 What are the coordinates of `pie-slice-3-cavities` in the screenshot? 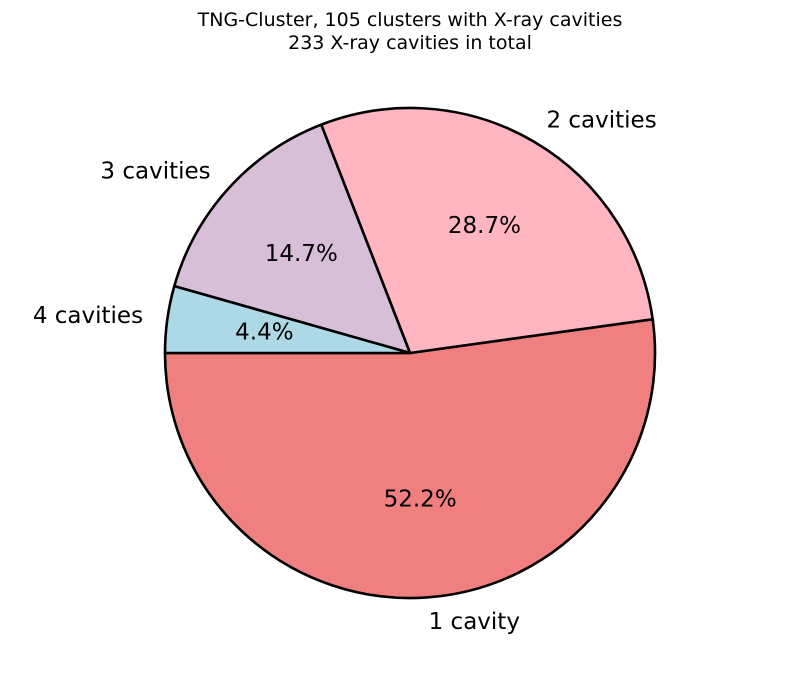 It's located at (292, 239).